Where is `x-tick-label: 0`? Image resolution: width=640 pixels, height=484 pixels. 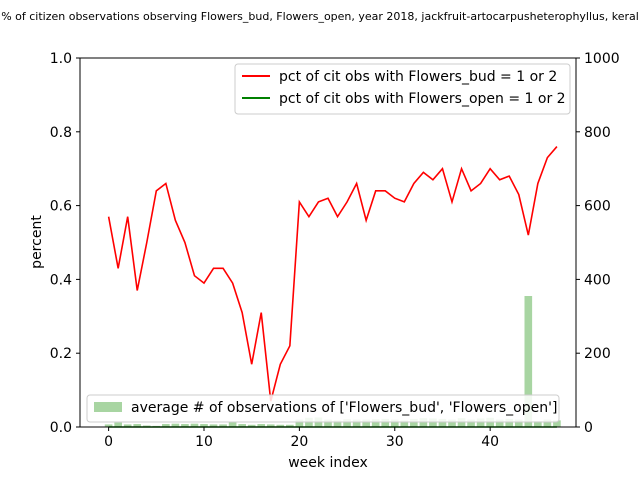 x-tick-label: 0 is located at coordinates (108, 442).